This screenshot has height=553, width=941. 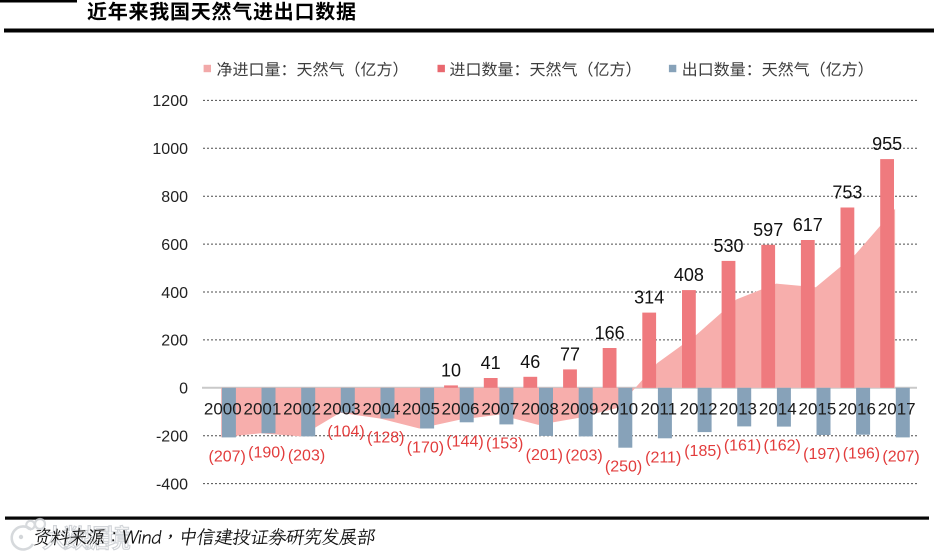 What do you see at coordinates (702, 451) in the screenshot?
I see `svg-text: (185)` at bounding box center [702, 451].